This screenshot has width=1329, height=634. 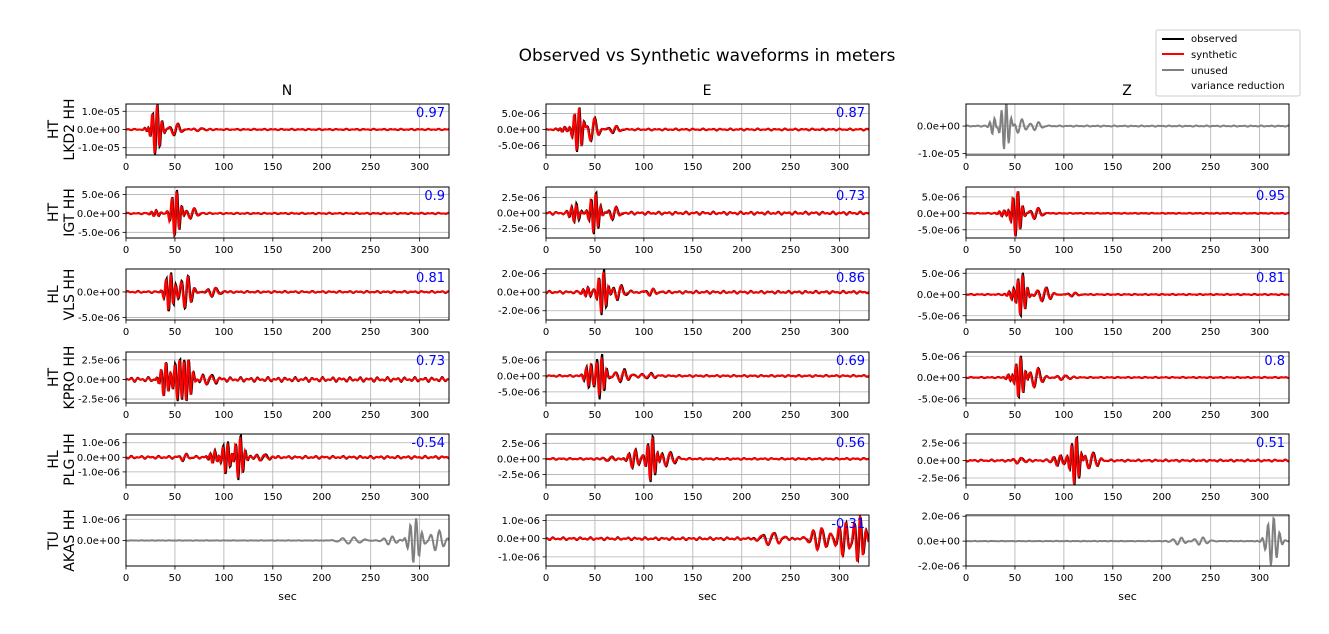 What do you see at coordinates (434, 196) in the screenshot?
I see `variance-reduction-label: 0.9` at bounding box center [434, 196].